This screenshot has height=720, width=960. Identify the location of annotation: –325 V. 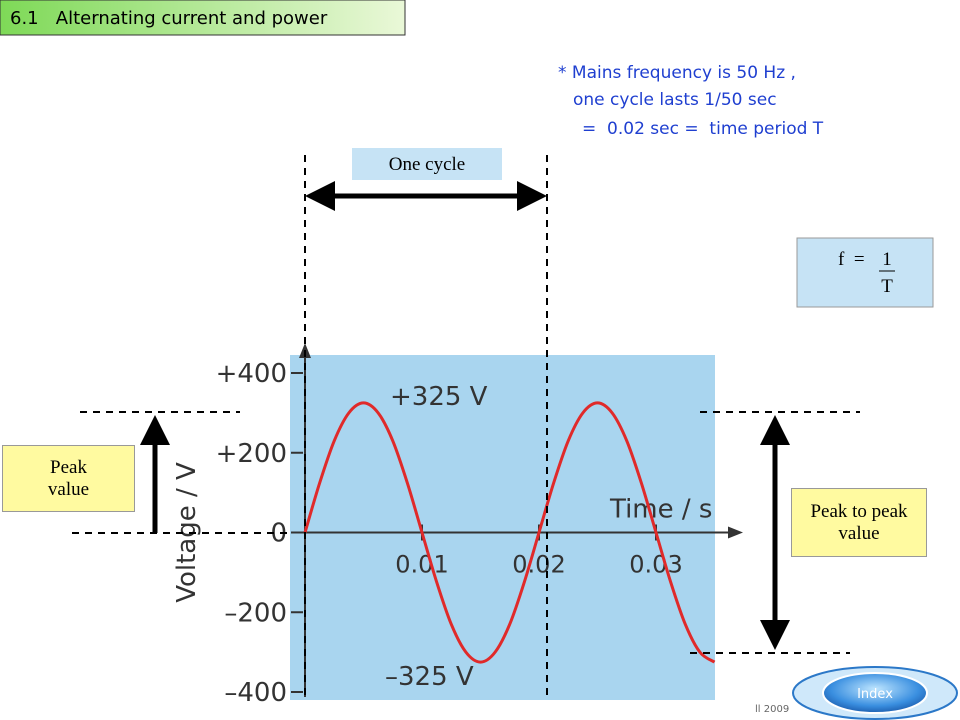
(429, 677).